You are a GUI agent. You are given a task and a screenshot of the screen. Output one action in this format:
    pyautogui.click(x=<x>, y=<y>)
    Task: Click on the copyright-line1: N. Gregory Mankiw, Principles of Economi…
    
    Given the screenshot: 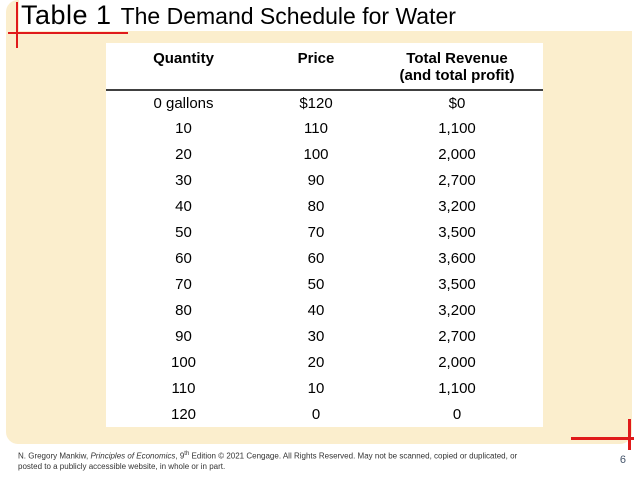 What is the action you would take?
    pyautogui.click(x=298, y=455)
    